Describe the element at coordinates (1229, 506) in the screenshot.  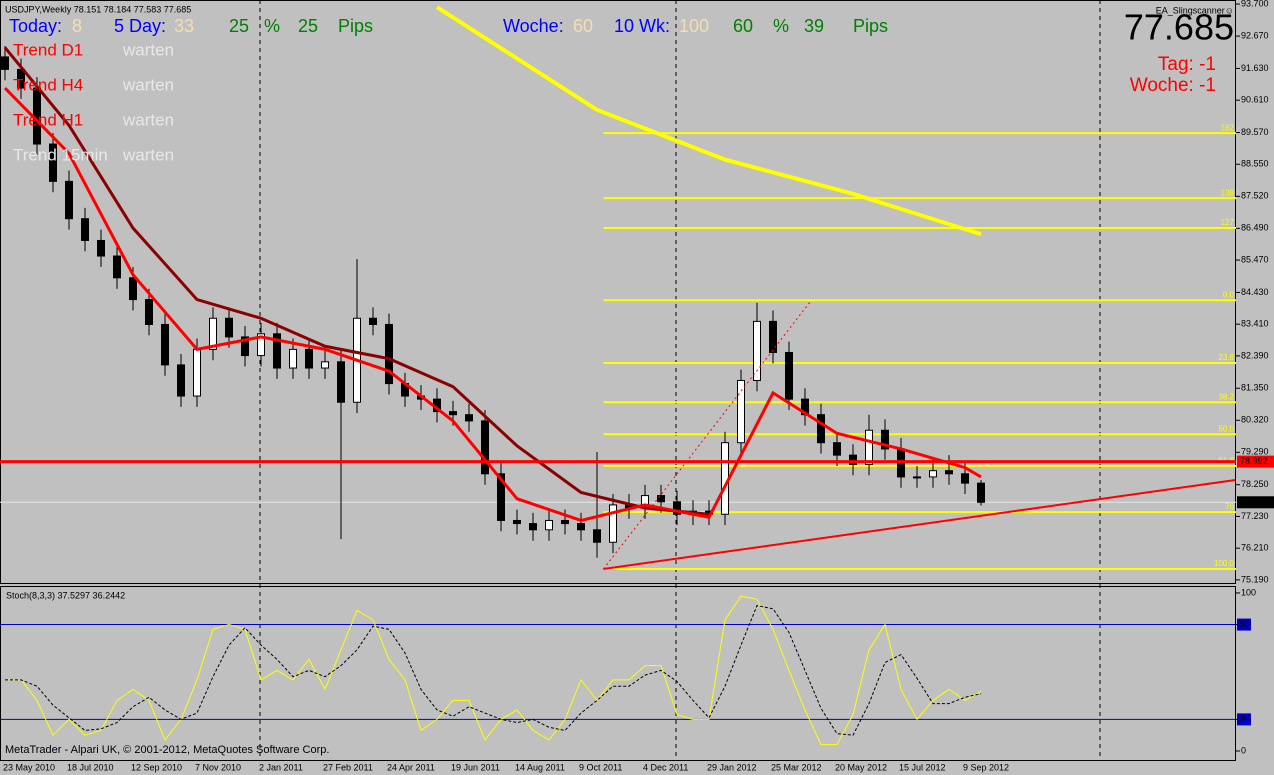
I see `fib-label: 76` at that location.